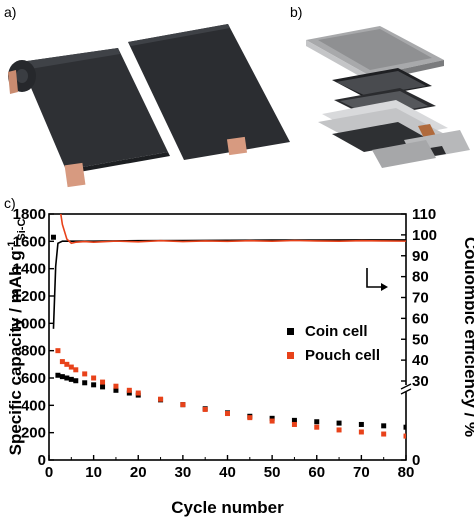  What do you see at coordinates (416, 460) in the screenshot?
I see `y2-tick-label: 0` at bounding box center [416, 460].